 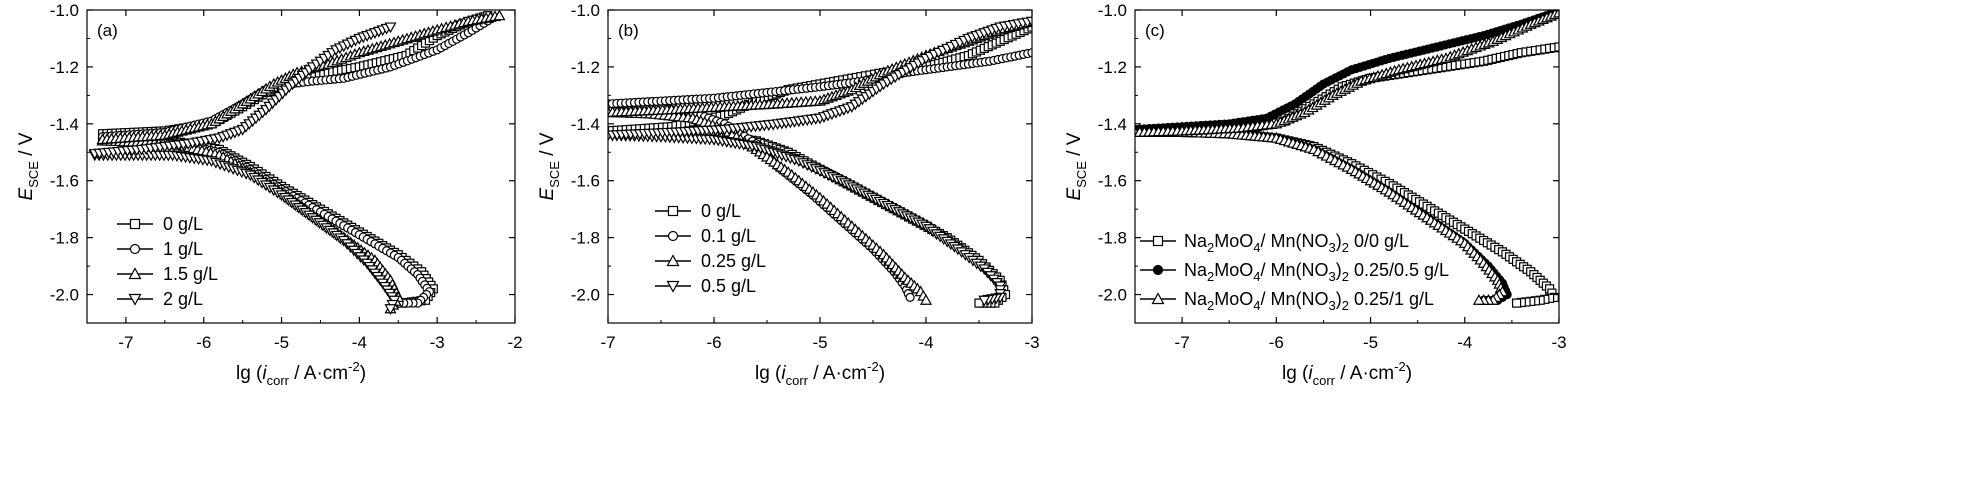 I want to click on legend-label: 1 g/L, so click(x=183, y=249).